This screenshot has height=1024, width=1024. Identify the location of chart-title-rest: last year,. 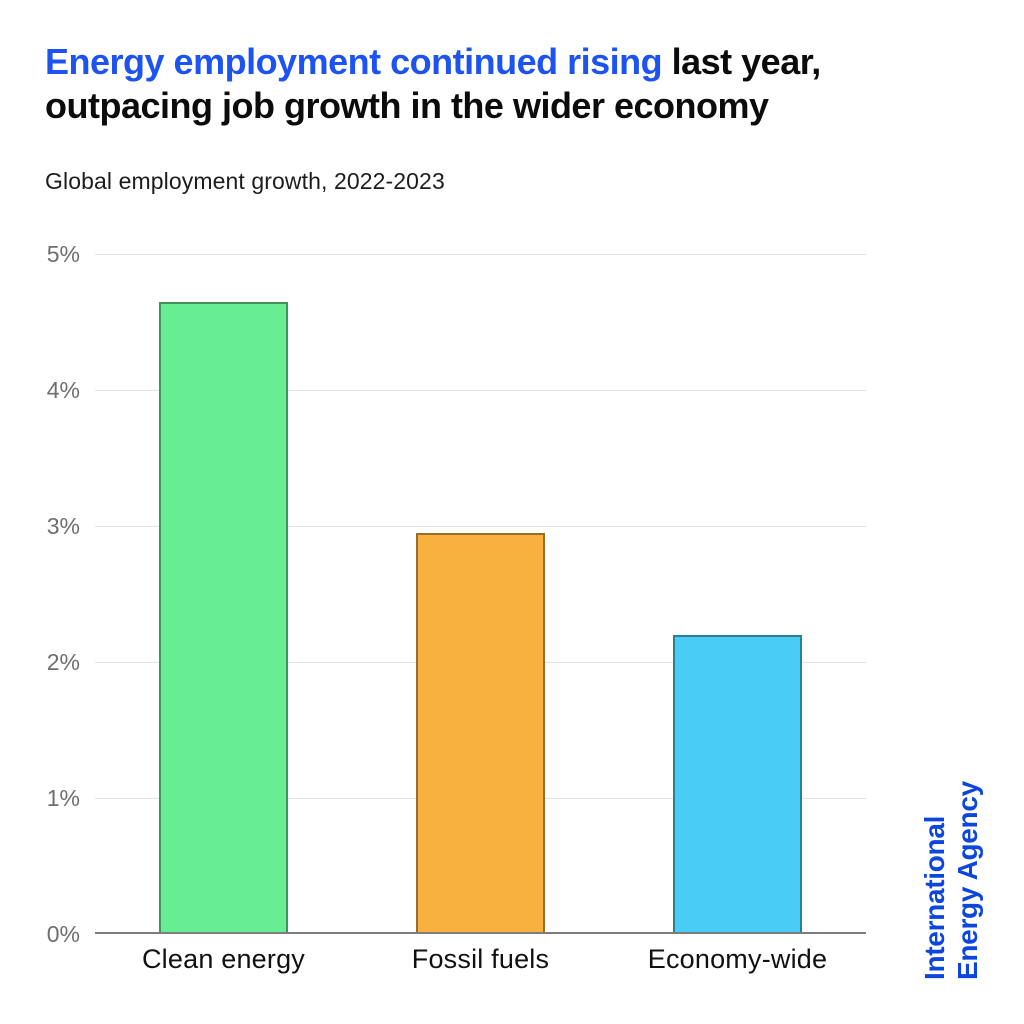
(742, 61).